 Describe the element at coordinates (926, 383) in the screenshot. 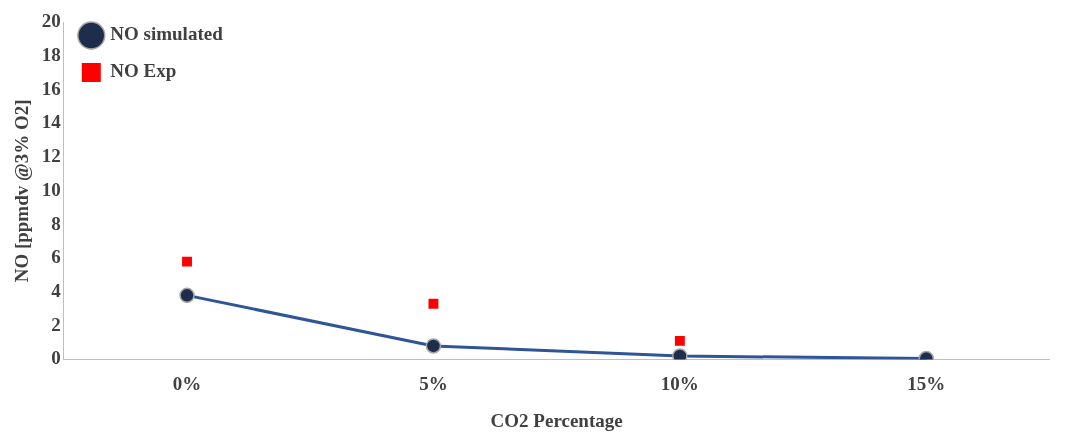

I see `x-tick-label: 15%` at that location.